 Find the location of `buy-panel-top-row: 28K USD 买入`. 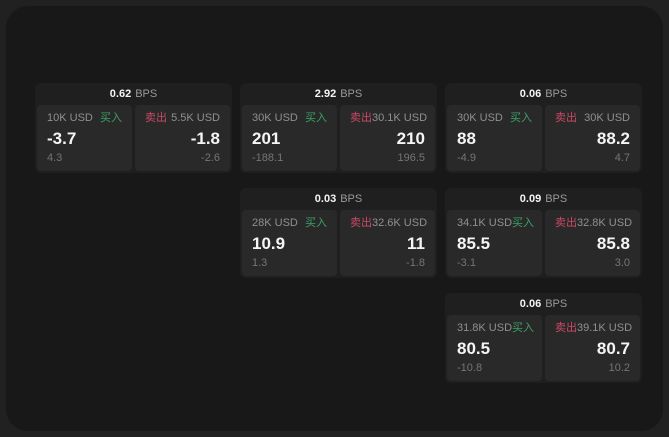

buy-panel-top-row: 28K USD 买入 is located at coordinates (289, 223).